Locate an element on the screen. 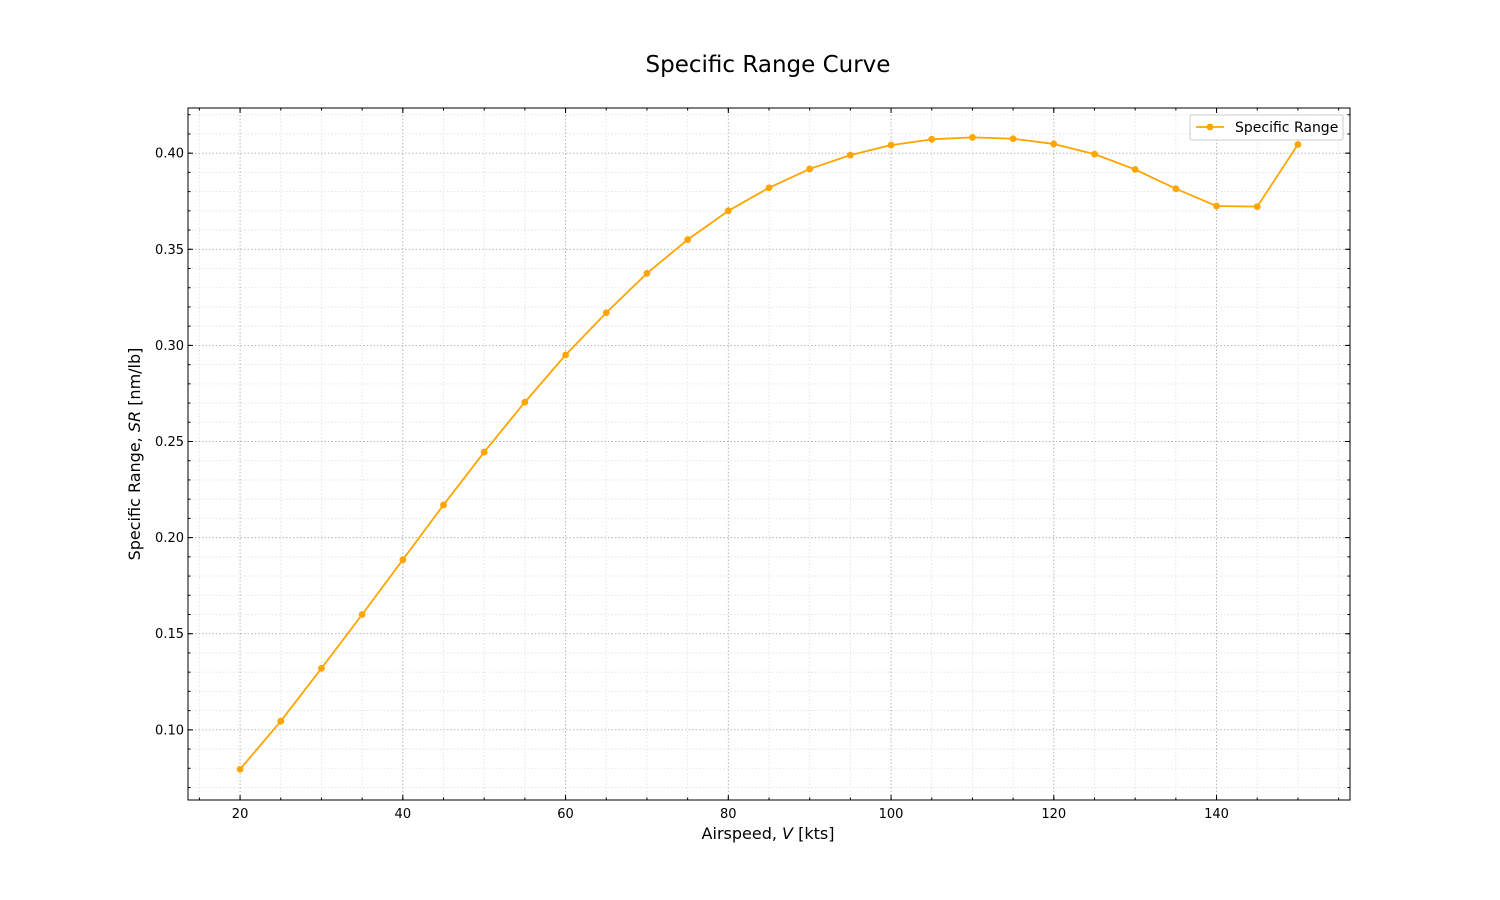 This screenshot has height=900, width=1500. legend-label: Specific Range is located at coordinates (1286, 128).